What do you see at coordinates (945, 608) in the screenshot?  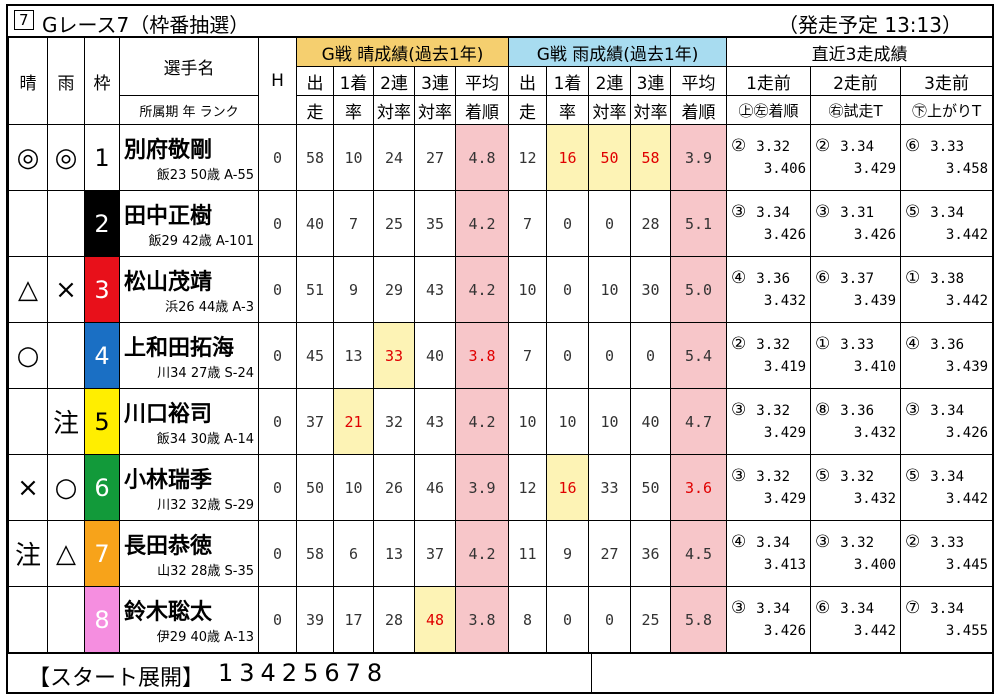 I see `recent-top: ⑦ 3.34` at bounding box center [945, 608].